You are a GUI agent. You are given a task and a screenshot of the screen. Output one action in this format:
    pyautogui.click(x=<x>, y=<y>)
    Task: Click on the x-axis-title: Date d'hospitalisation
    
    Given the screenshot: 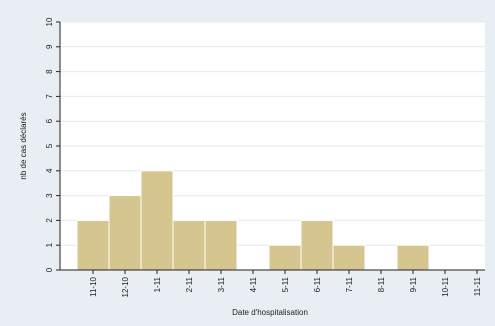 What is the action you would take?
    pyautogui.click(x=270, y=312)
    